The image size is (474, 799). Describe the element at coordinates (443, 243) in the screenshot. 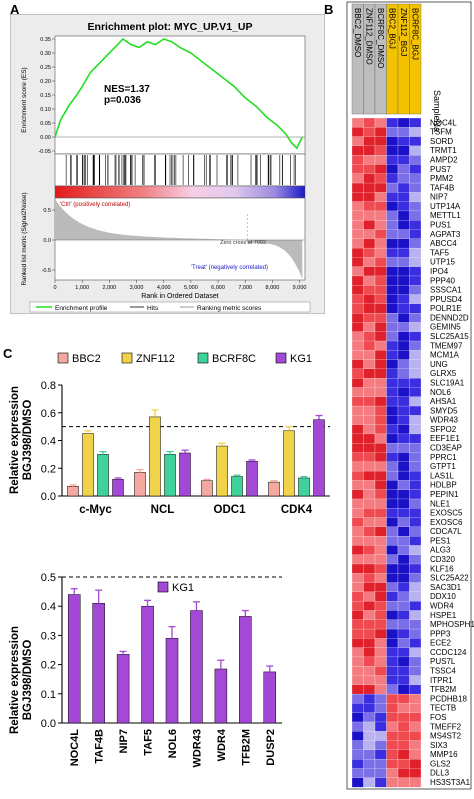

I see `gene-label: ABCC4` at that location.